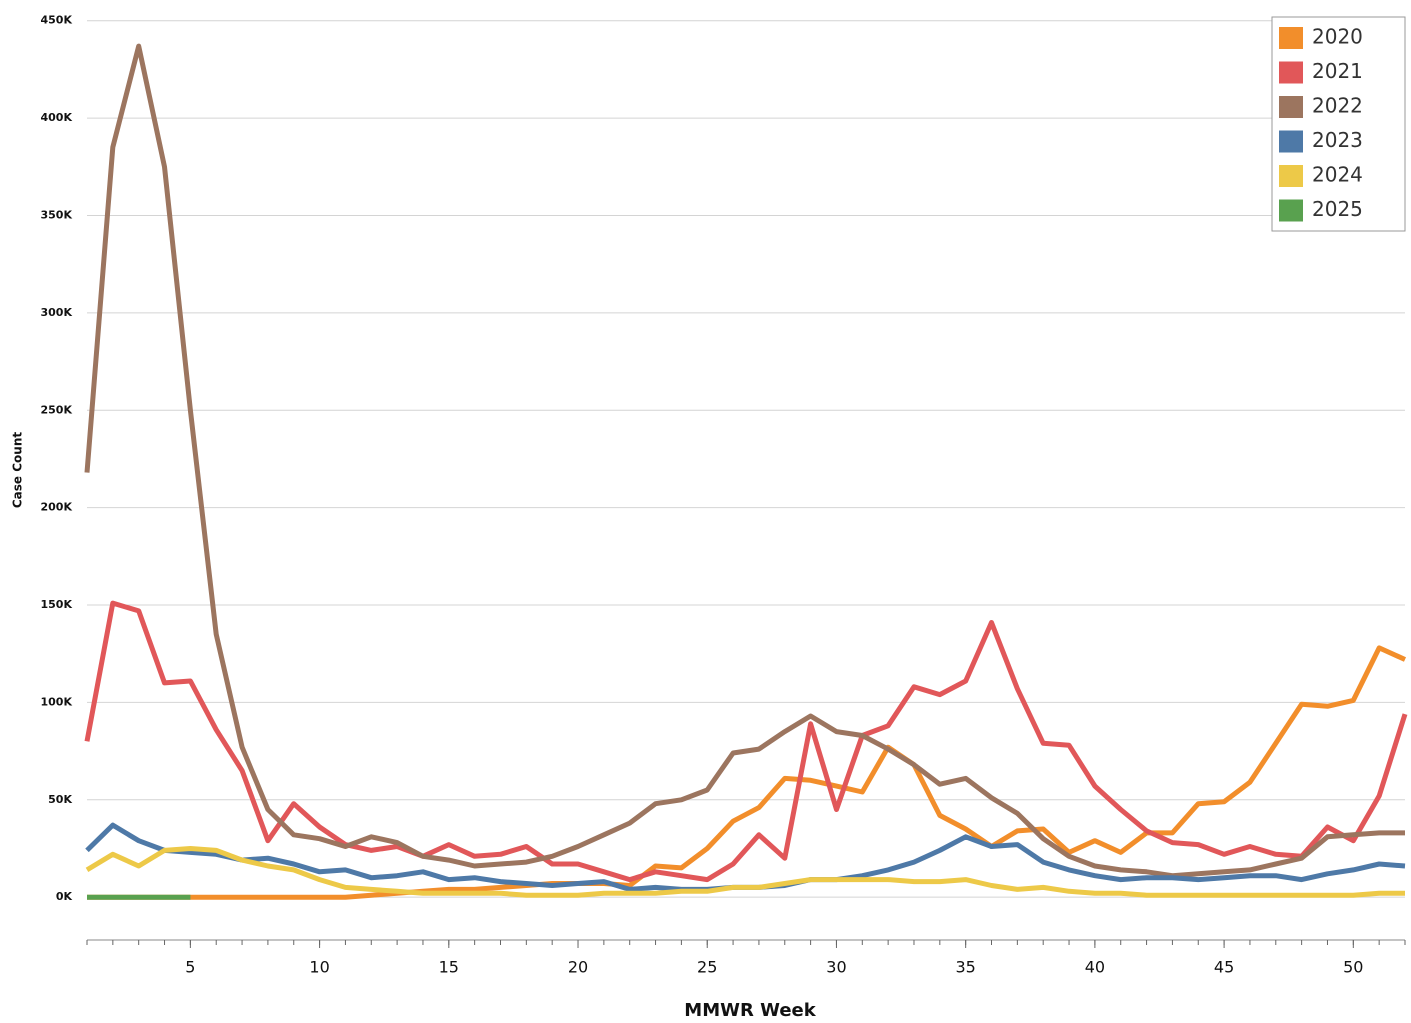  What do you see at coordinates (57, 409) in the screenshot?
I see `y-tick-label: 250K` at bounding box center [57, 409].